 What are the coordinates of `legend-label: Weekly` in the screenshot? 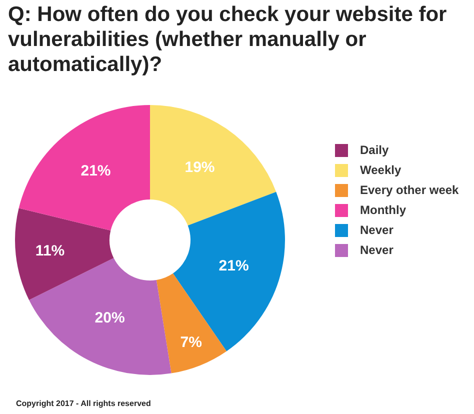 It's located at (381, 170).